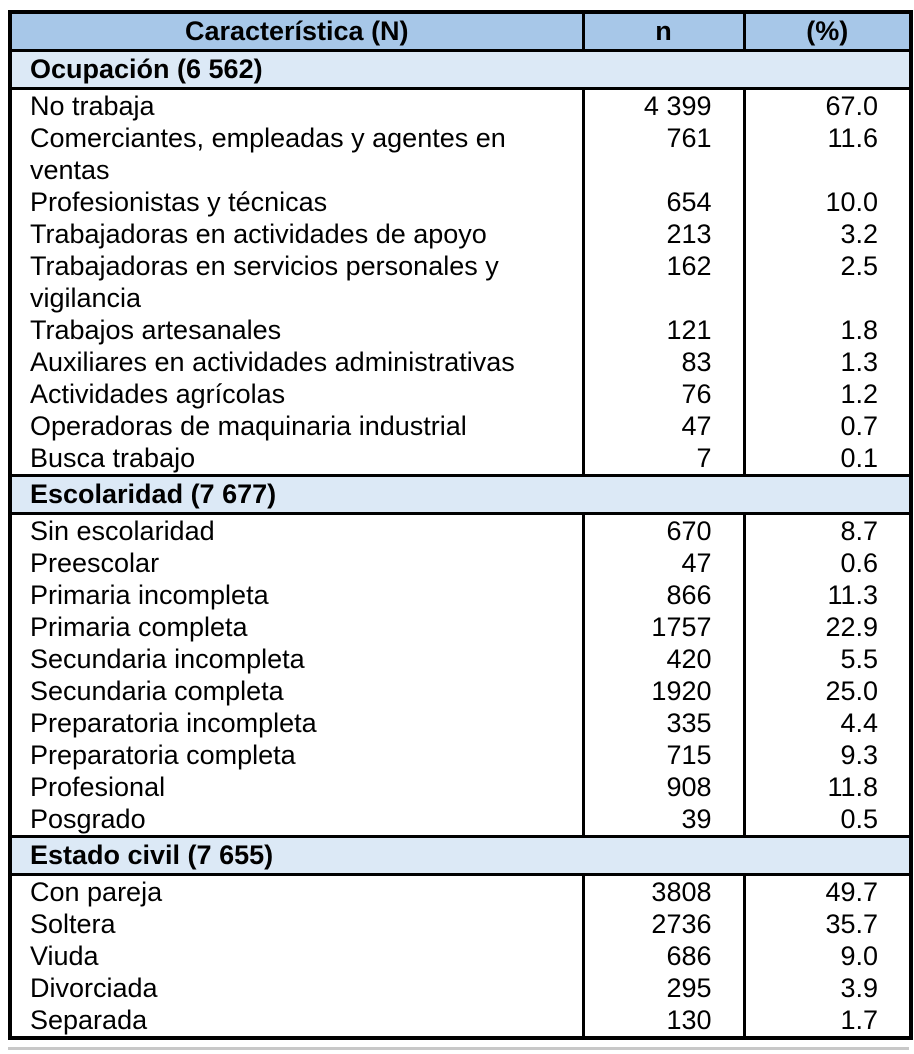  I want to click on characteristic-cell: Preparatoria completa, so click(297, 755).